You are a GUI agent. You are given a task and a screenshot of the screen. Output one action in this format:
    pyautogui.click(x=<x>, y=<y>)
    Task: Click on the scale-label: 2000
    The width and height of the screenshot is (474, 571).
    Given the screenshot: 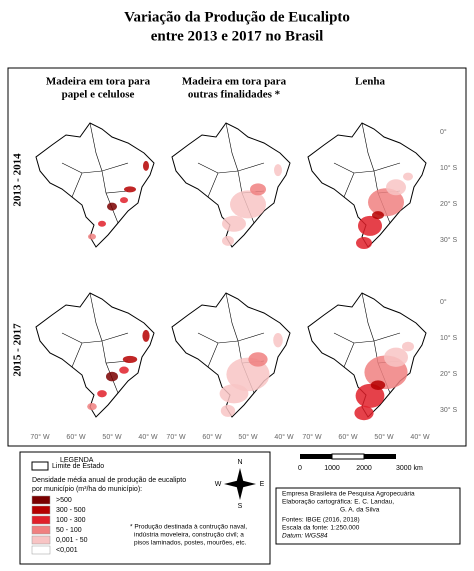 What is the action you would take?
    pyautogui.click(x=364, y=468)
    